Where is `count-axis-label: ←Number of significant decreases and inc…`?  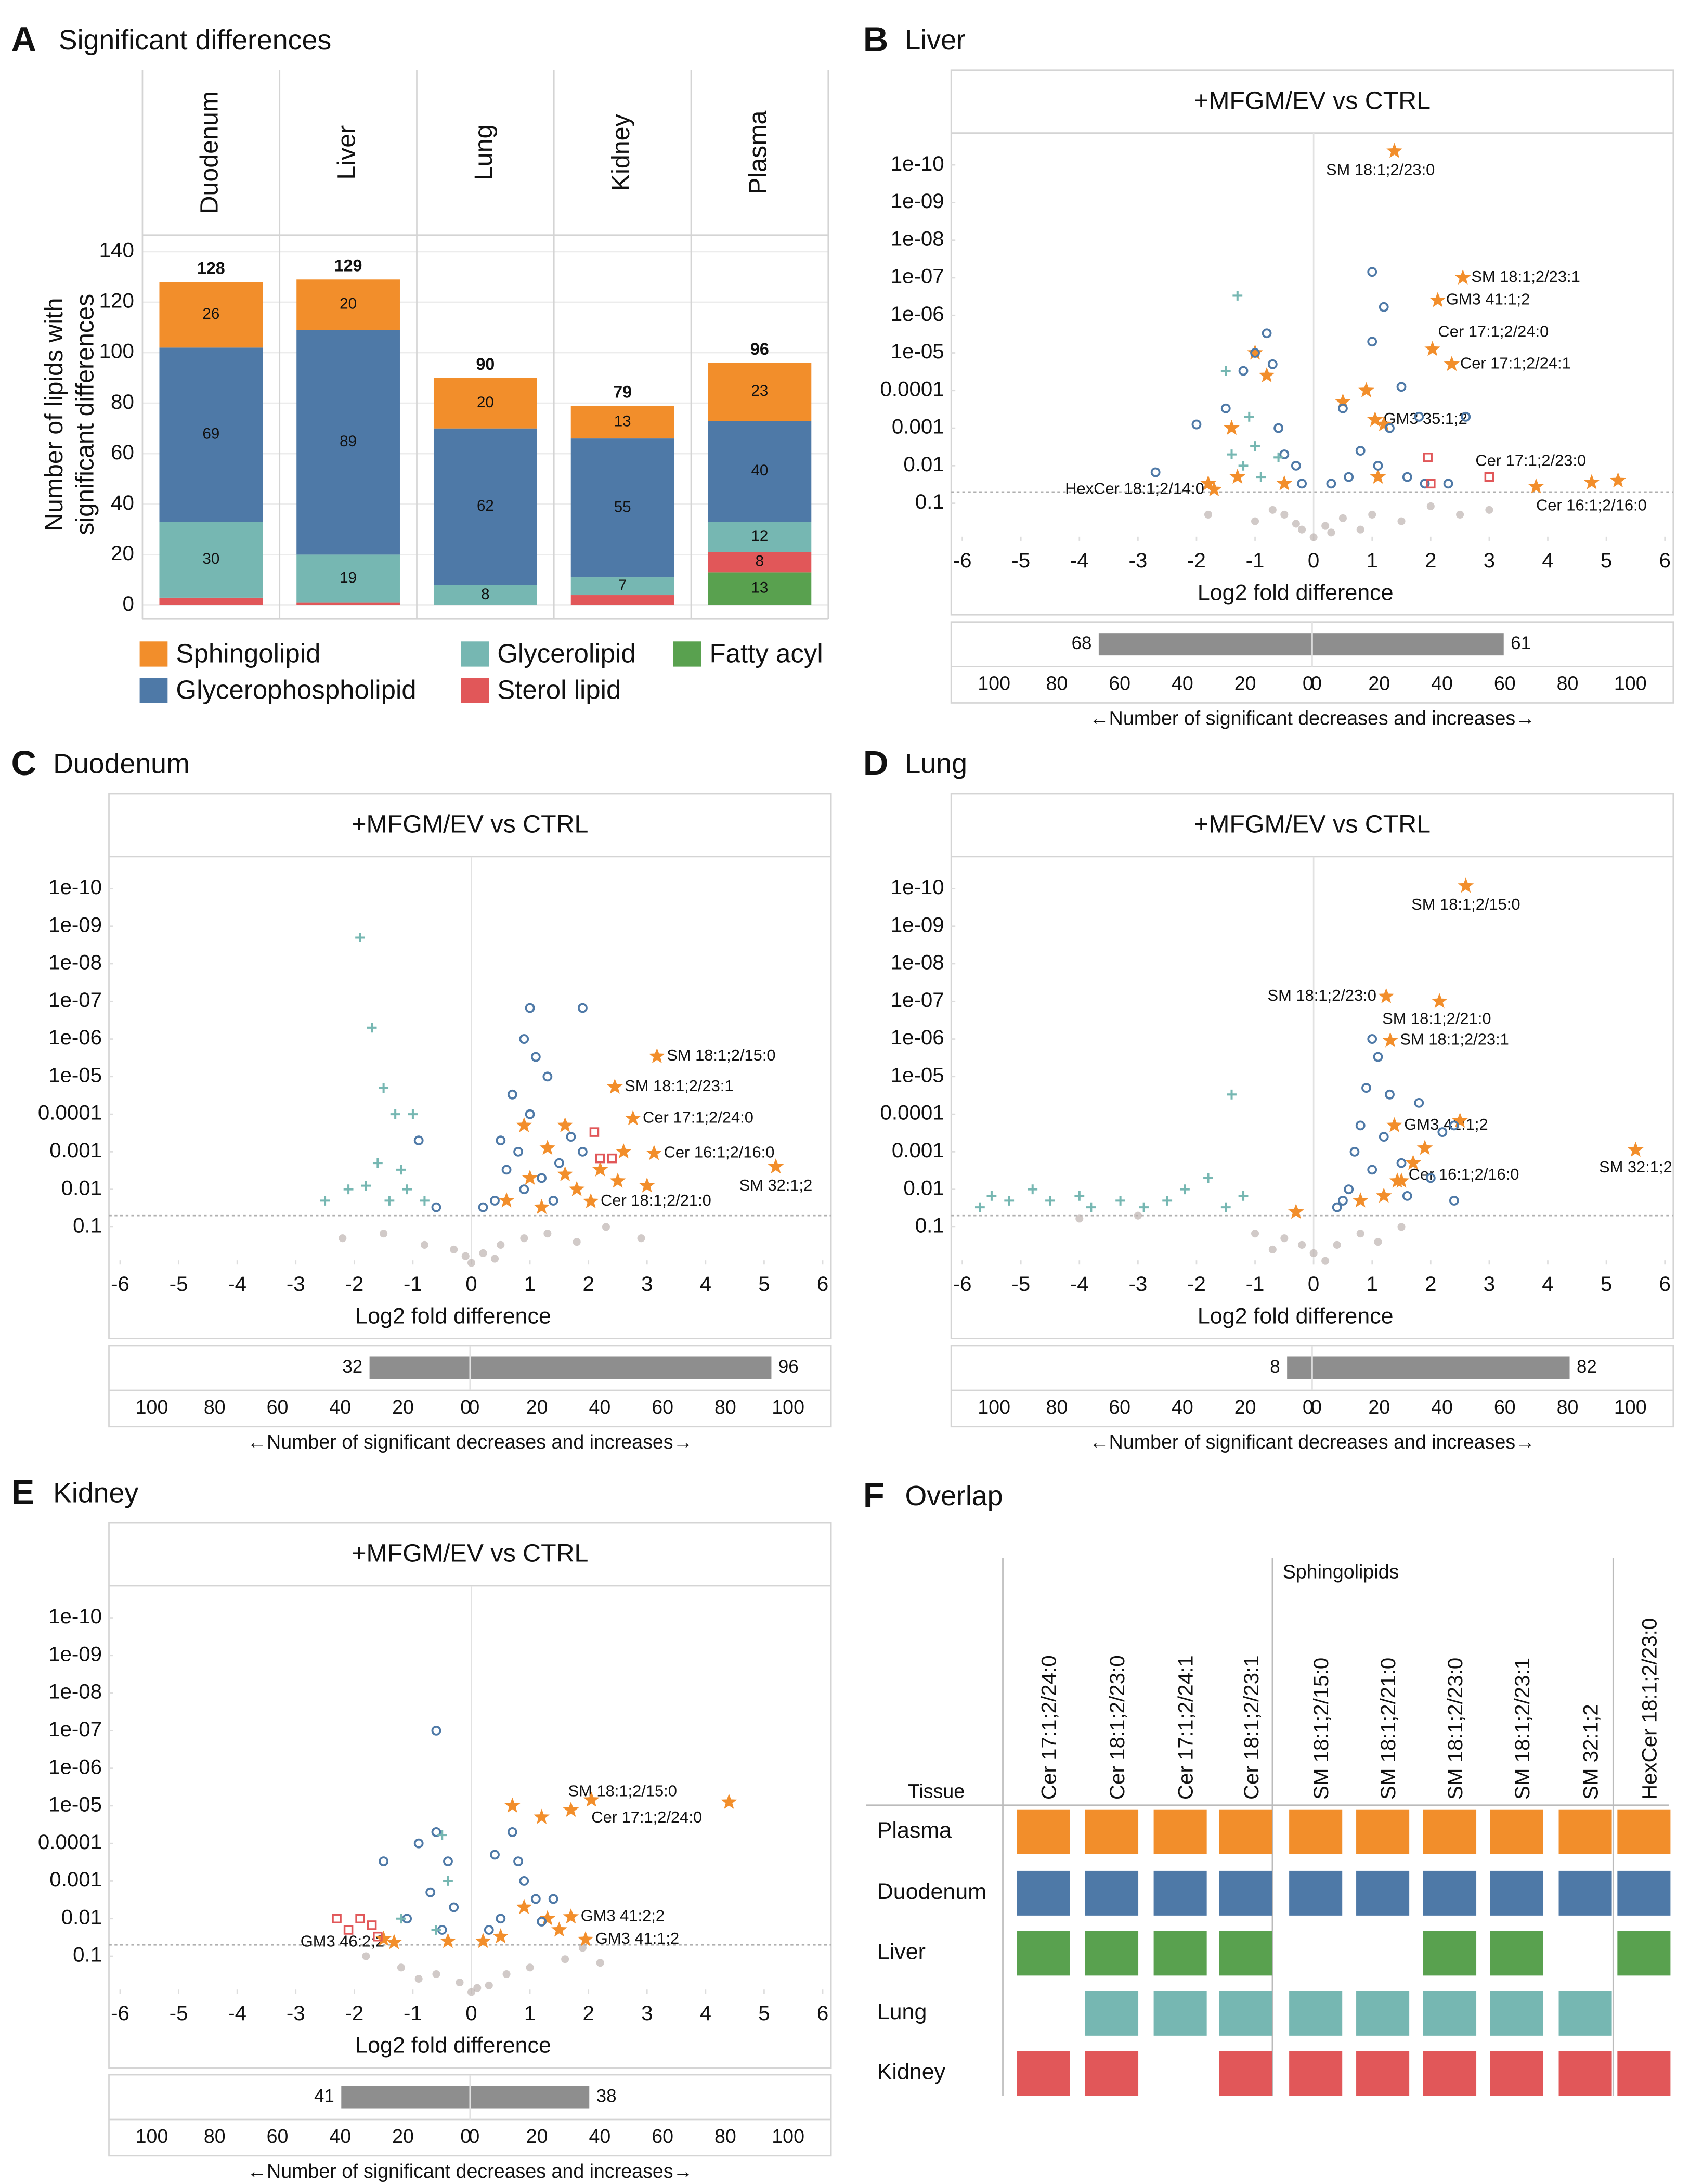 count-axis-label: ←Number of significant decreases and inc… is located at coordinates (470, 1442).